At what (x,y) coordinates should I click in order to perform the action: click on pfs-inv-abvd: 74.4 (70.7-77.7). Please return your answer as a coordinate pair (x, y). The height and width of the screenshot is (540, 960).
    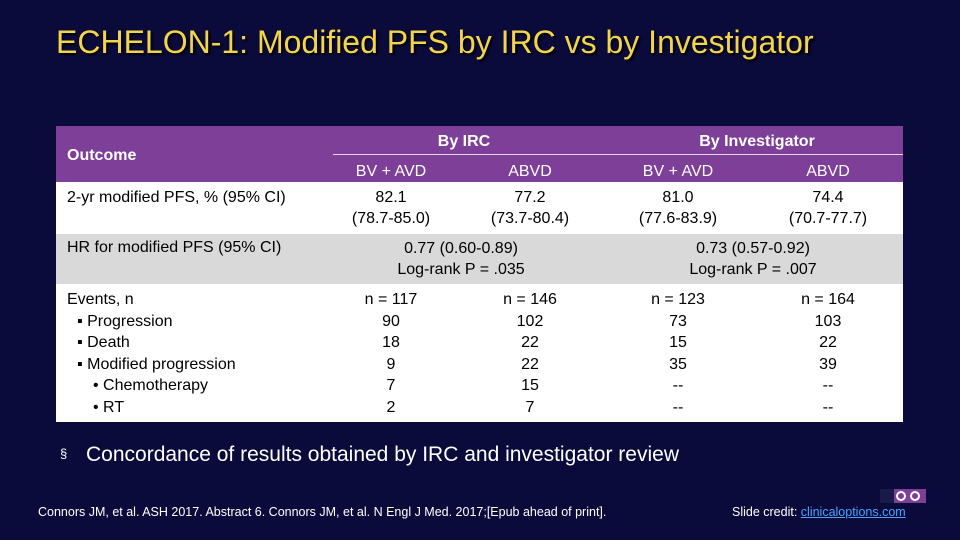
    Looking at the image, I should click on (828, 208).